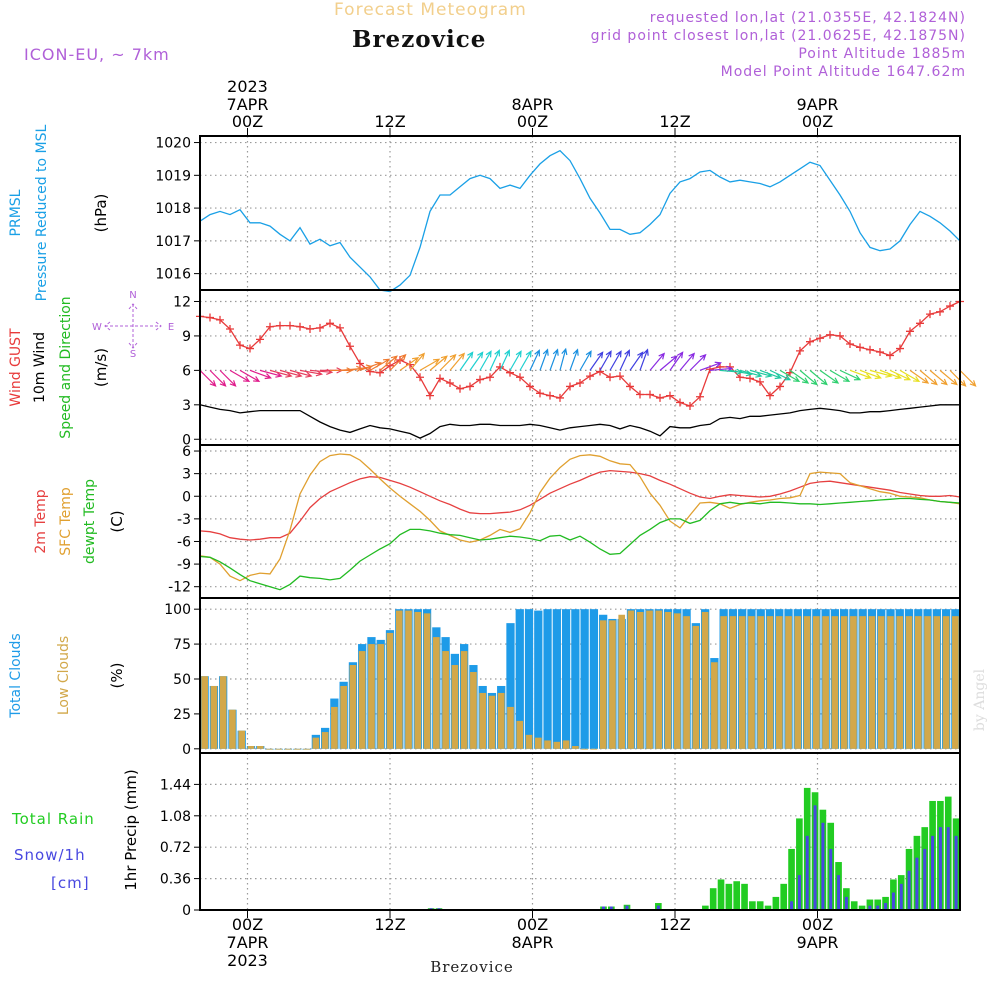 The image size is (1000, 1000). I want to click on panel-temperature: -12 -9 -6 -3 0 3 6 2m Temp SFC Temp dewpt Temp (C), so click(497, 521).